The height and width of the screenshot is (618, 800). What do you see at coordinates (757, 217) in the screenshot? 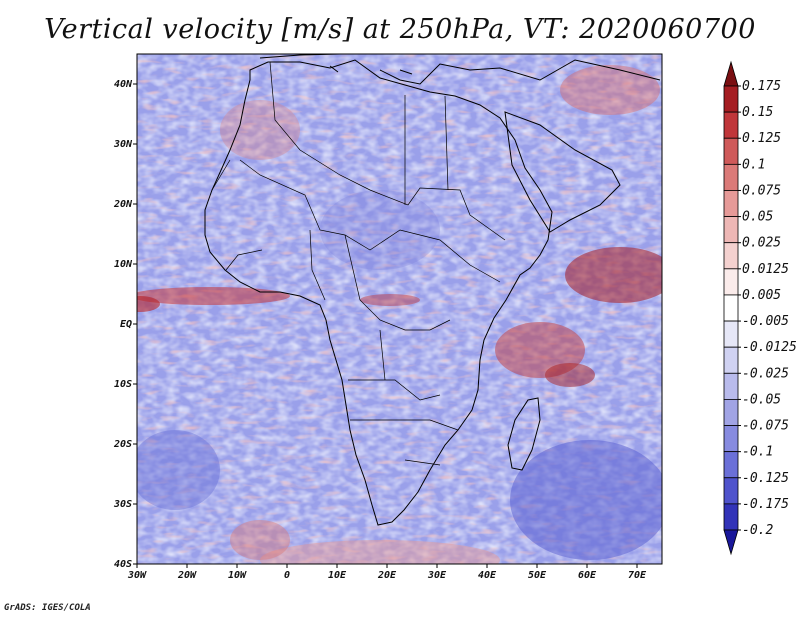
I see `colorbar-label: 0.05` at bounding box center [757, 217].